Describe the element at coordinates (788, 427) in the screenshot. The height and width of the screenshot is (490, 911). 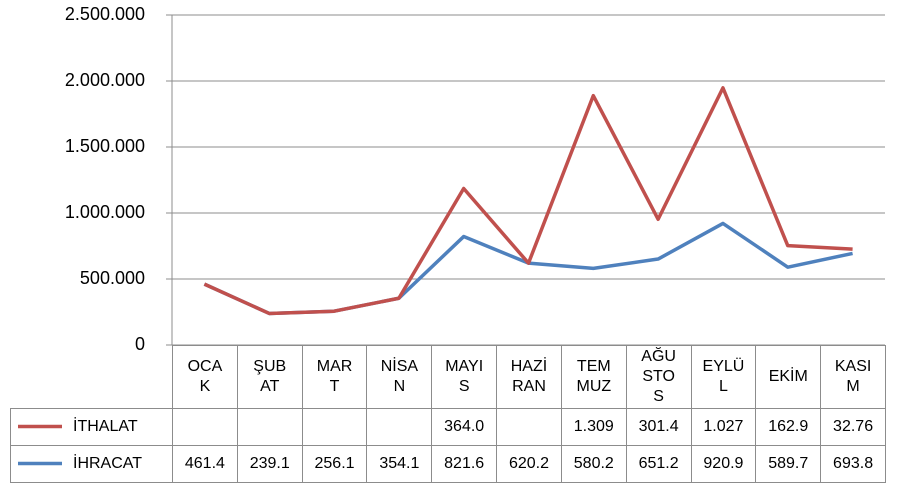
I see `value-label: 162.9` at that location.